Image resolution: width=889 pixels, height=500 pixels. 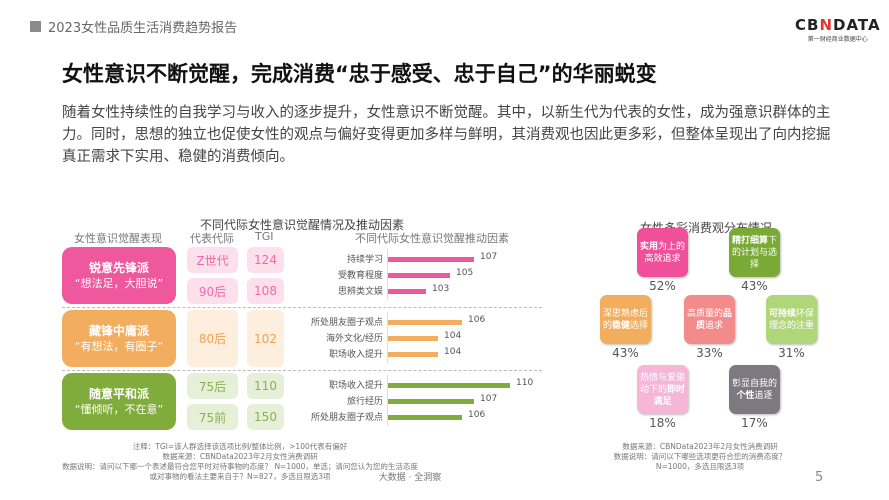 What do you see at coordinates (441, 289) in the screenshot?
I see `factor-value: 103` at bounding box center [441, 289].